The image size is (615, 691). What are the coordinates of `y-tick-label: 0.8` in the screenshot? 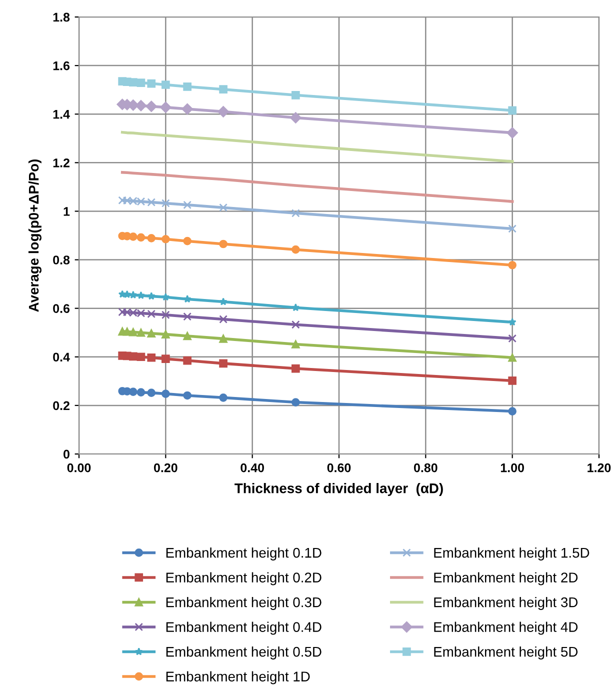 It's located at (61, 260).